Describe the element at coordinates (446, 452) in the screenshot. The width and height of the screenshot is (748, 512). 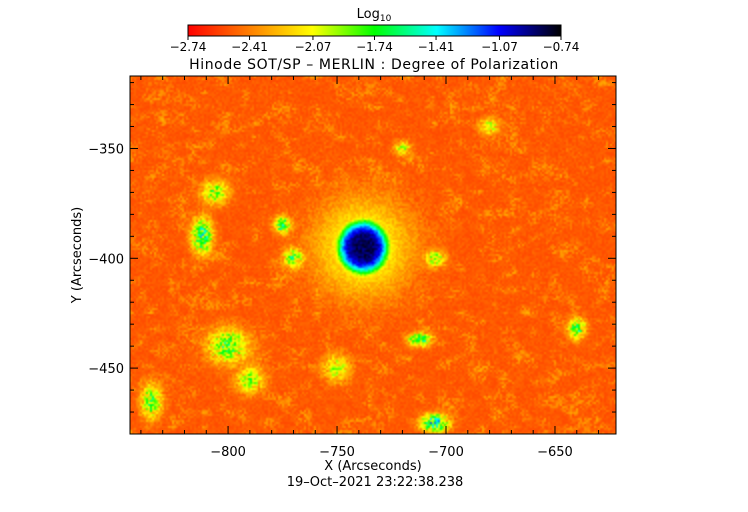
I see `x-tick-label: −700` at that location.